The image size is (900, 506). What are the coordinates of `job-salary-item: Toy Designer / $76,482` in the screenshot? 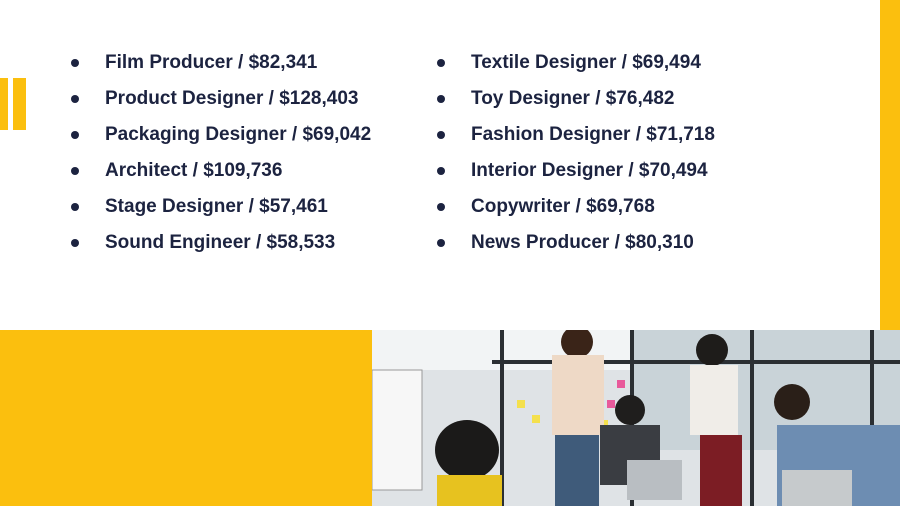 It's located at (576, 99).